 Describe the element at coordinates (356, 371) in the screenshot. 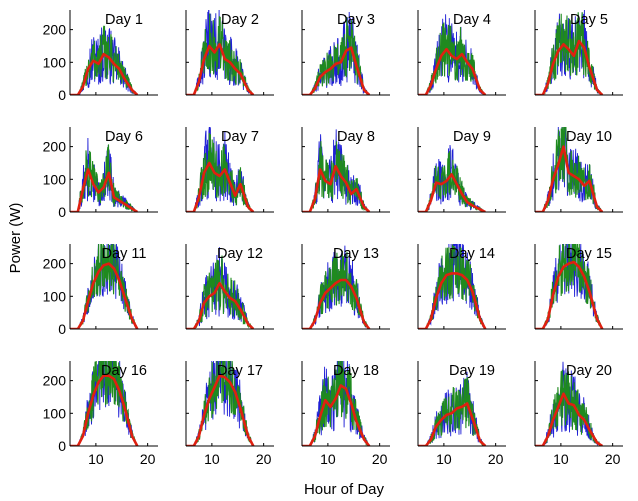

I see `panel-title: Day 18` at that location.